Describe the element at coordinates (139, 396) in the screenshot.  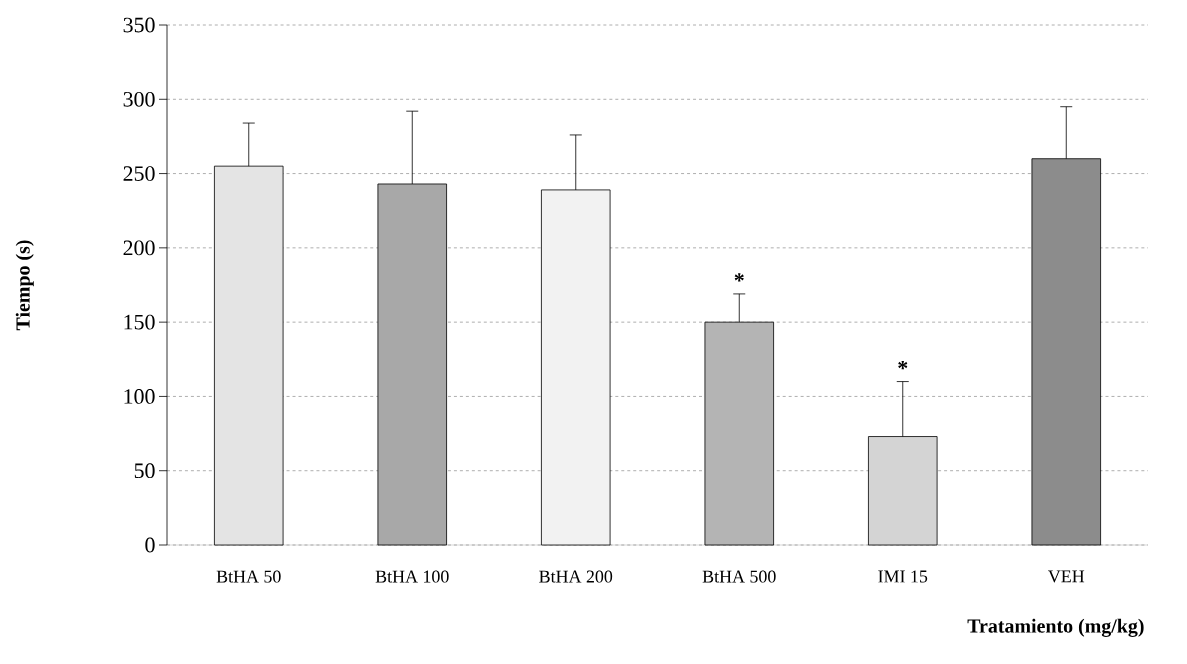
I see `y-tick-label: 100` at that location.